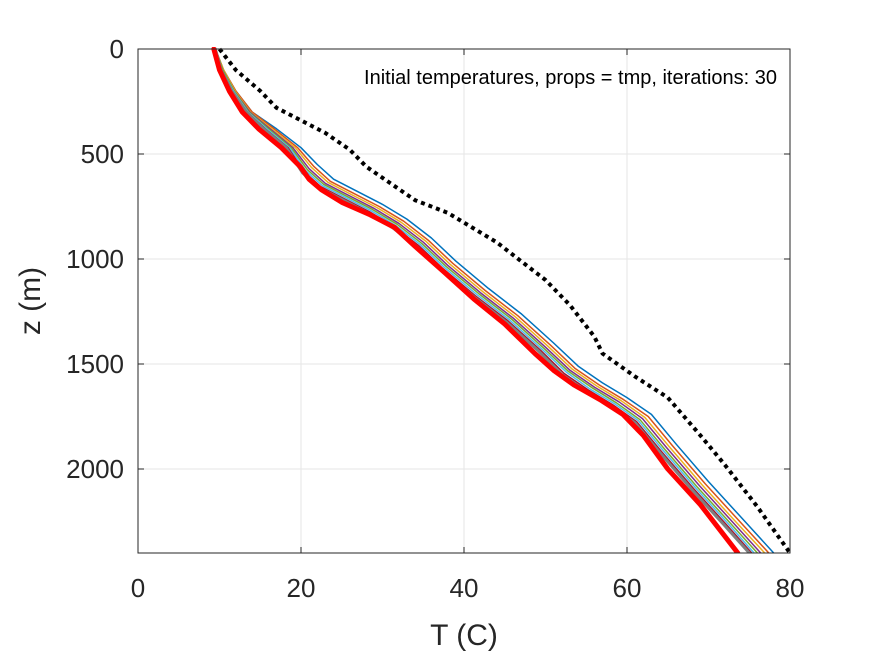 This screenshot has height=656, width=875. What do you see at coordinates (301, 588) in the screenshot?
I see `x-tick-label: 20` at bounding box center [301, 588].